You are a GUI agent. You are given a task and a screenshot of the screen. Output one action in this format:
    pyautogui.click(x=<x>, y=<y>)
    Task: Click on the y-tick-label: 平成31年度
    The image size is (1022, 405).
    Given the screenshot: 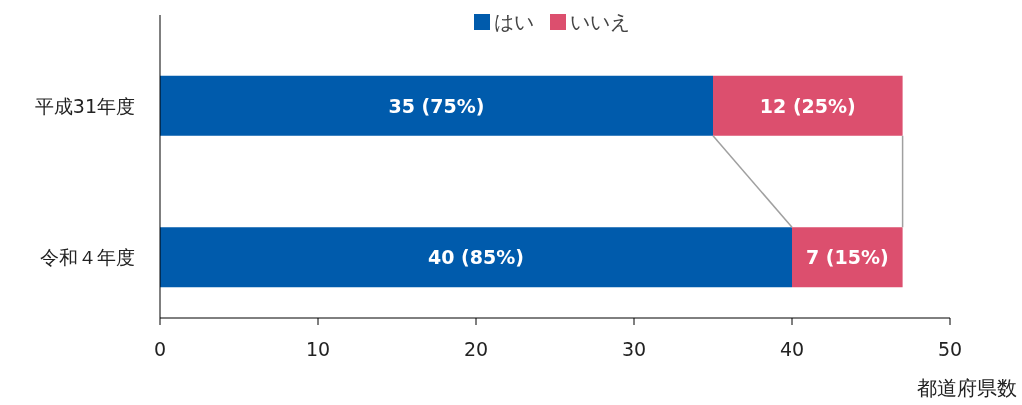 What is the action you would take?
    pyautogui.click(x=84, y=105)
    